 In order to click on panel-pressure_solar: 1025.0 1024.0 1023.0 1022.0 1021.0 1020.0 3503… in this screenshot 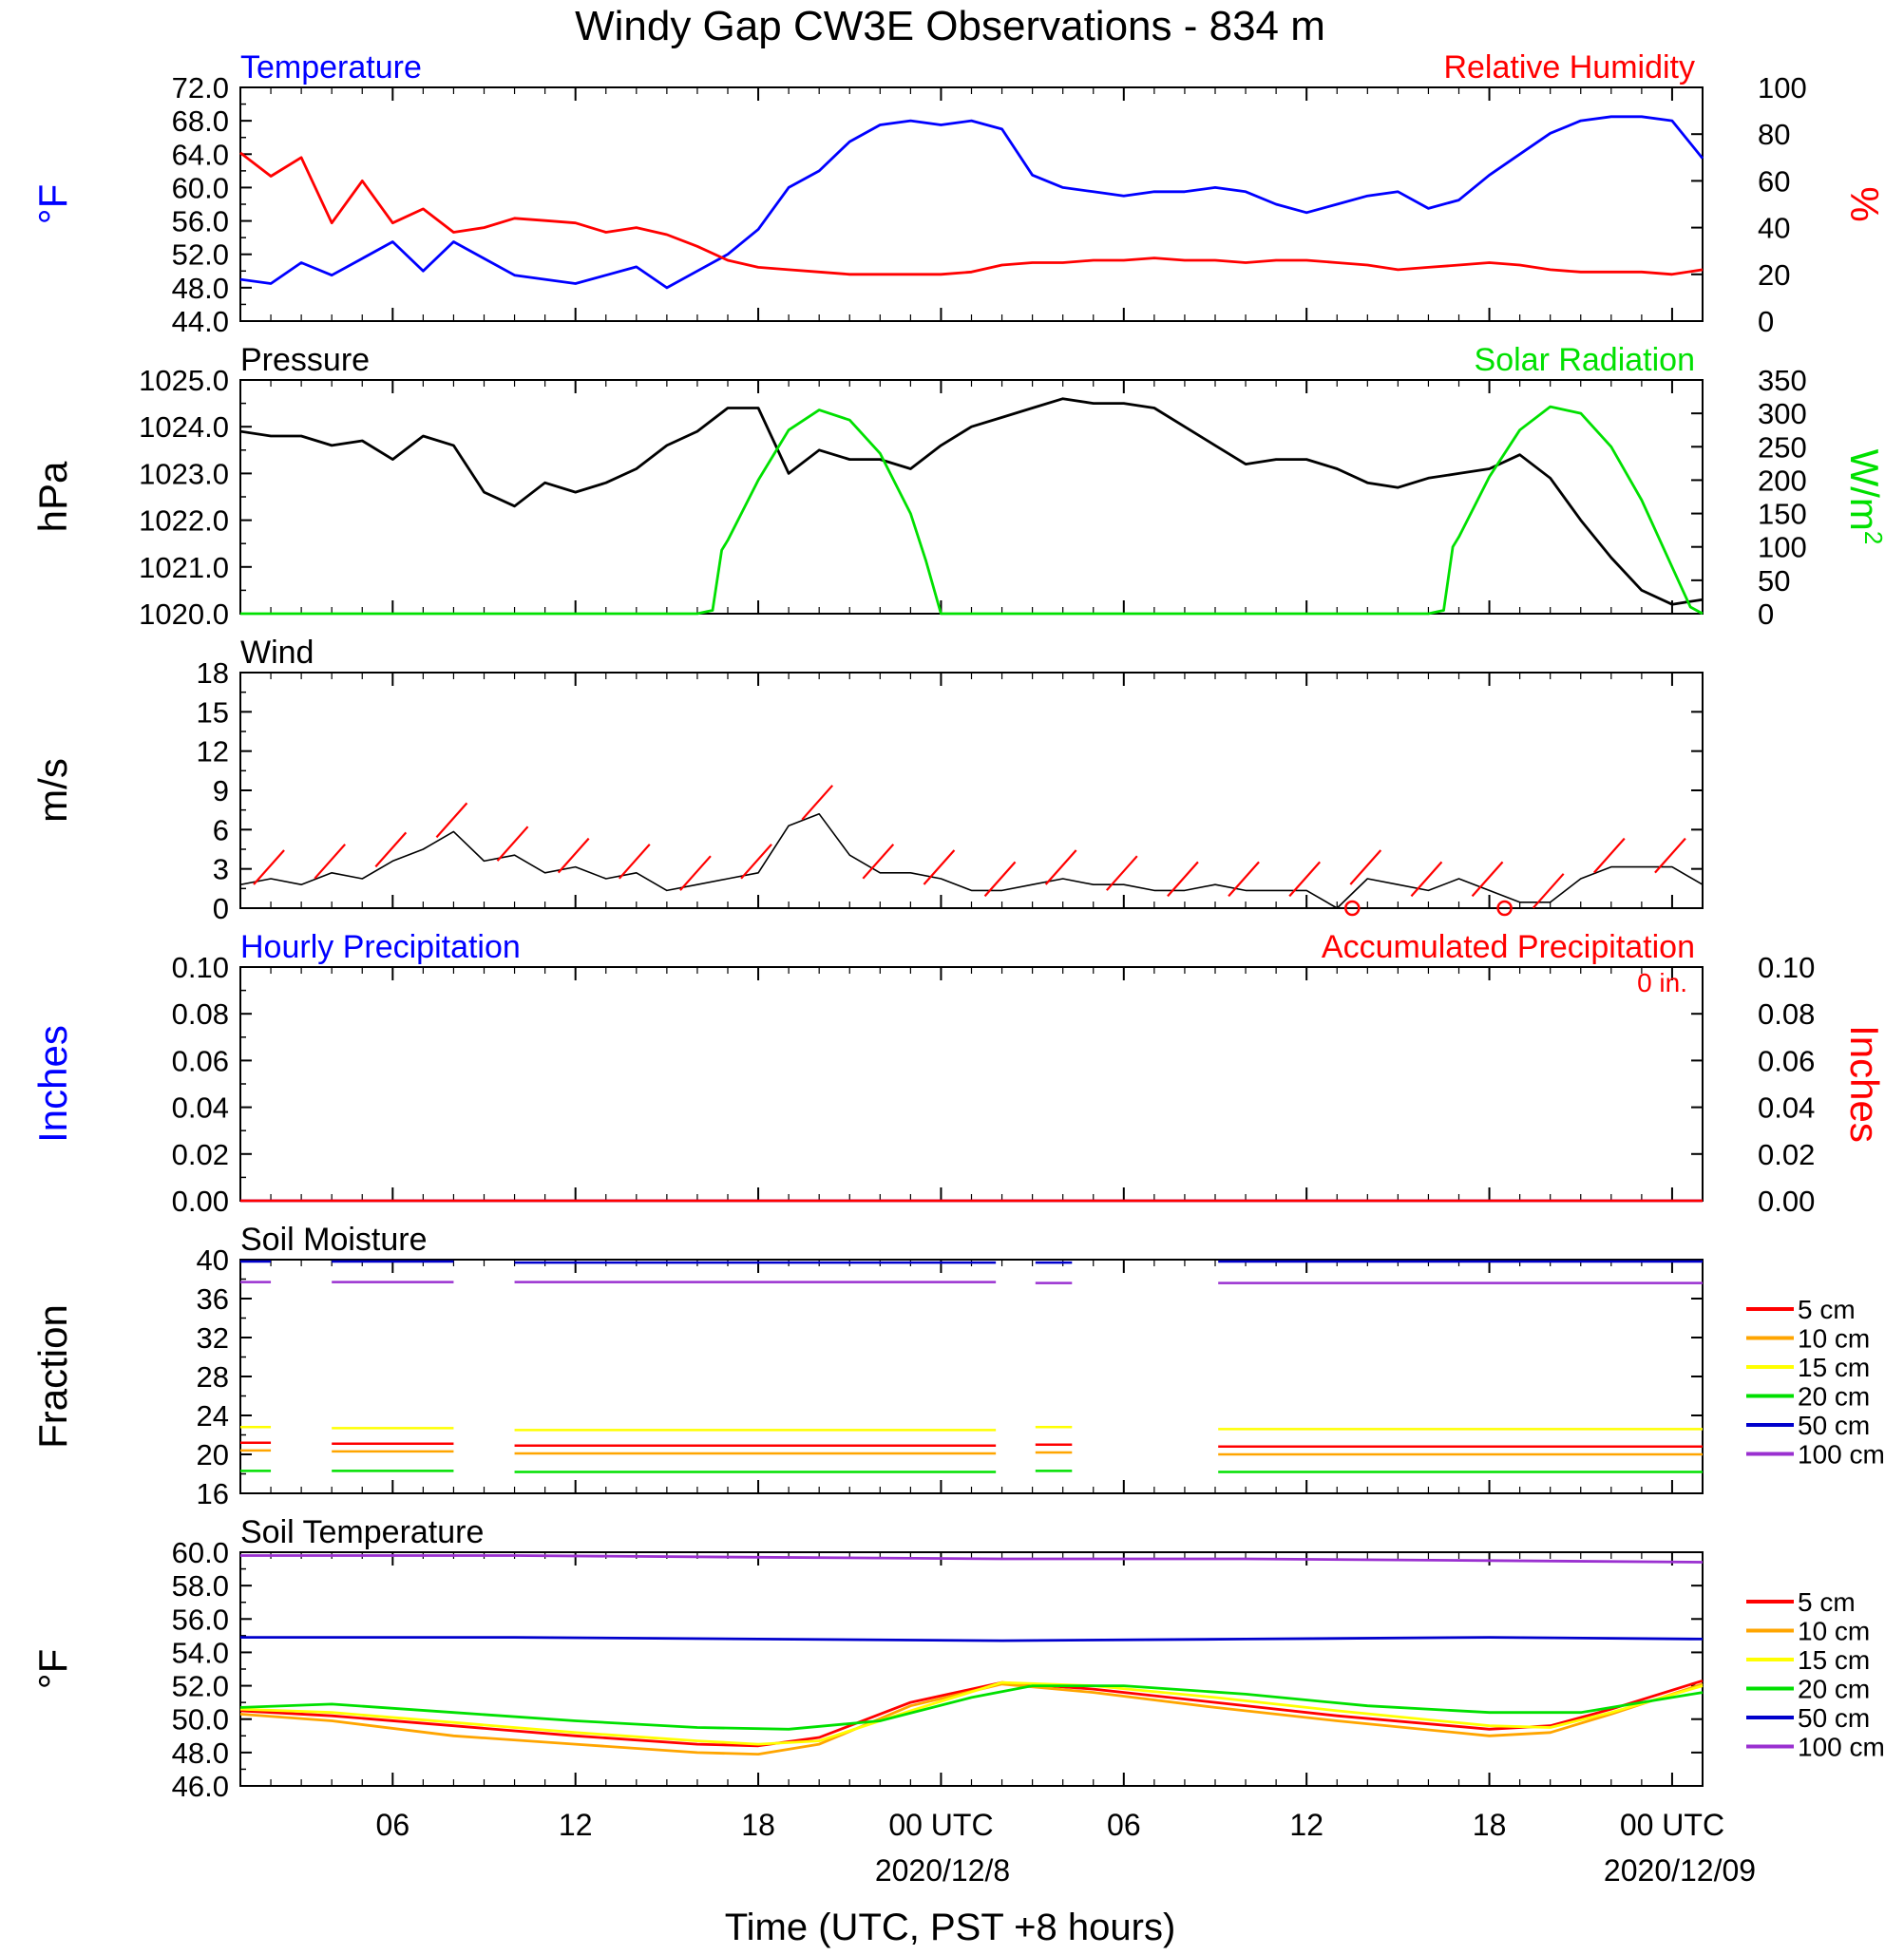, I will do `click(959, 486)`.